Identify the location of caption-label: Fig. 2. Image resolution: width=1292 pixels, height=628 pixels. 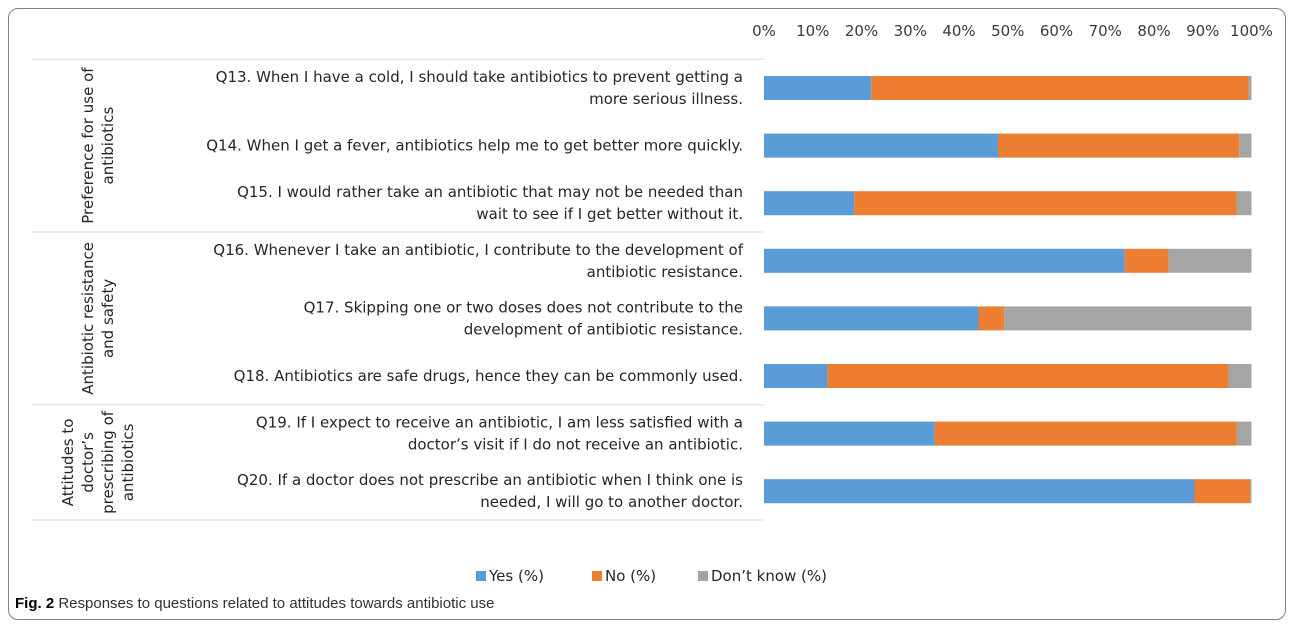
(35, 603).